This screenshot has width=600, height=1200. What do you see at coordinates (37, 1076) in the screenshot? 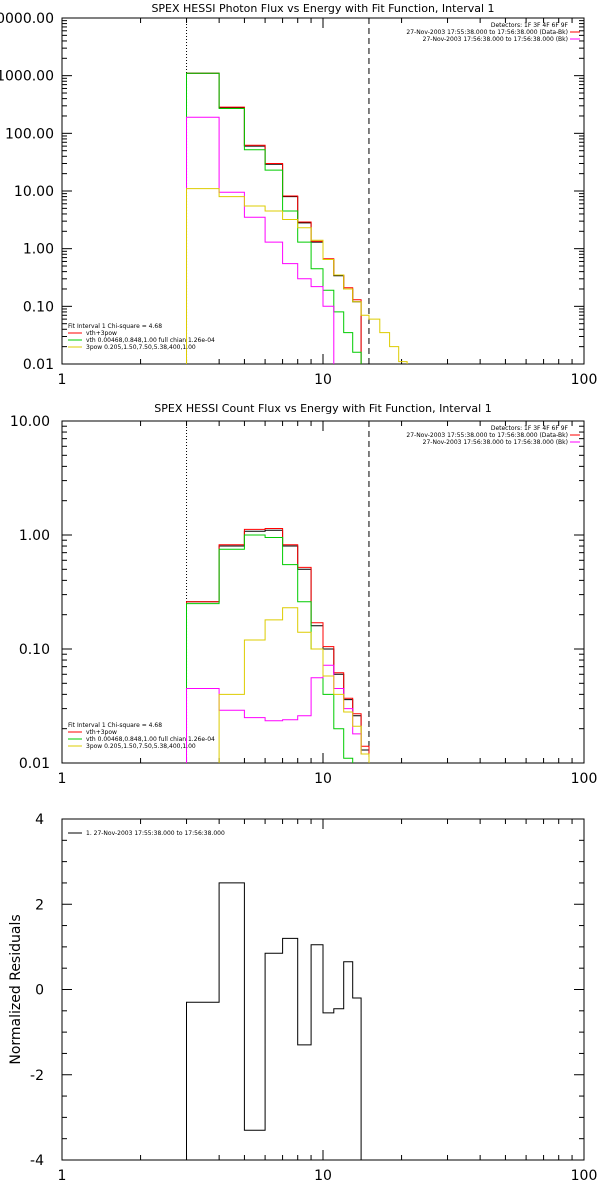
I see `y-tick-label: -2` at bounding box center [37, 1076].